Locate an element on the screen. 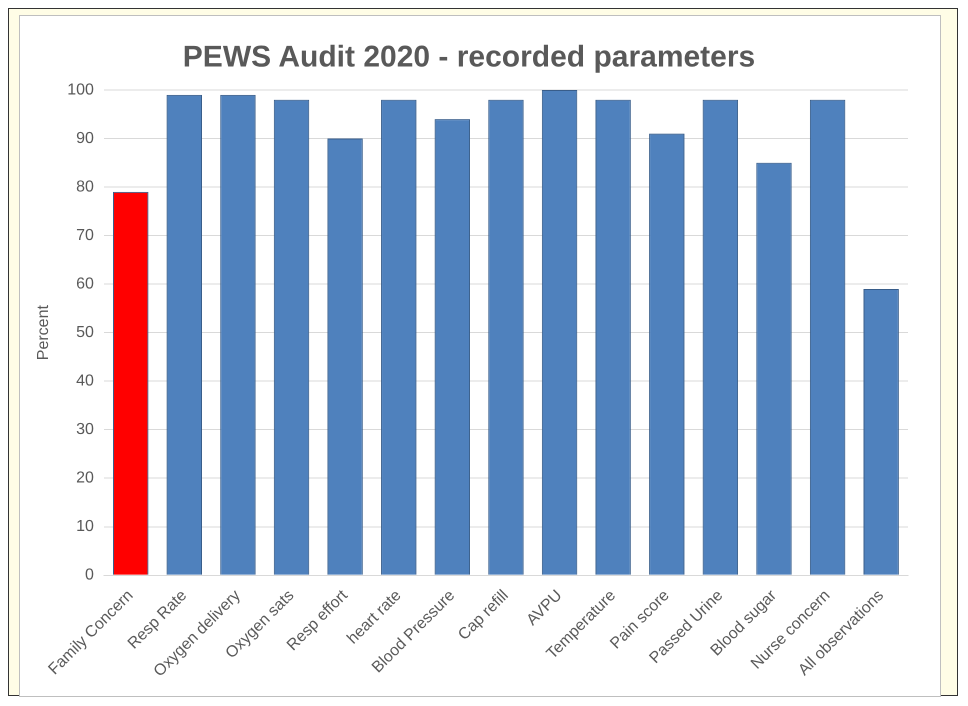 Image resolution: width=968 pixels, height=706 pixels. y-tick-label: 70 is located at coordinates (85, 235).